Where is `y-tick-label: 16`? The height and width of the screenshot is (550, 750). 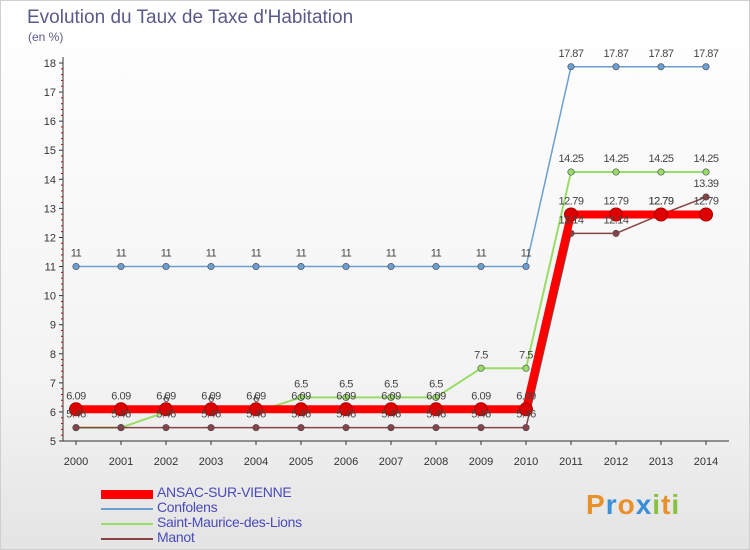
y-tick-label: 16 is located at coordinates (50, 122).